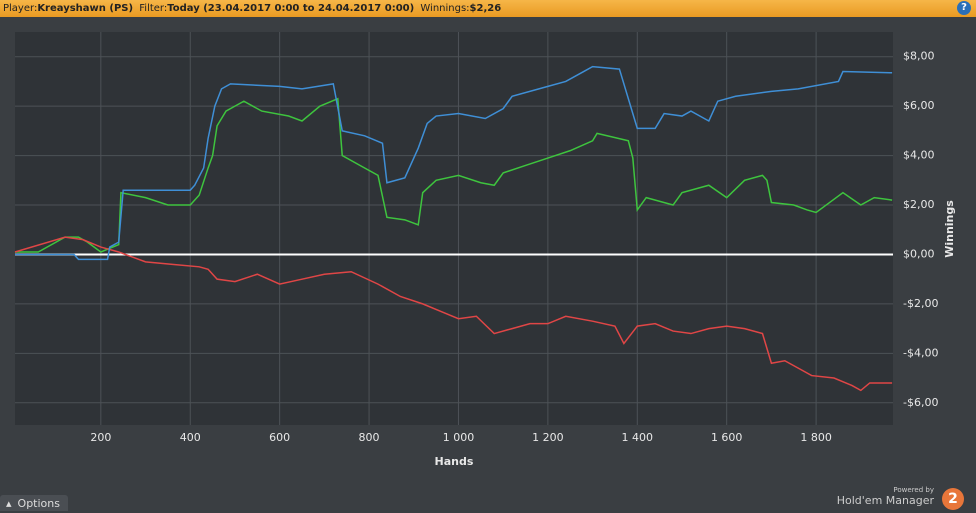 This screenshot has width=976, height=513. What do you see at coordinates (816, 437) in the screenshot?
I see `x-tick-label: 1 800` at bounding box center [816, 437].